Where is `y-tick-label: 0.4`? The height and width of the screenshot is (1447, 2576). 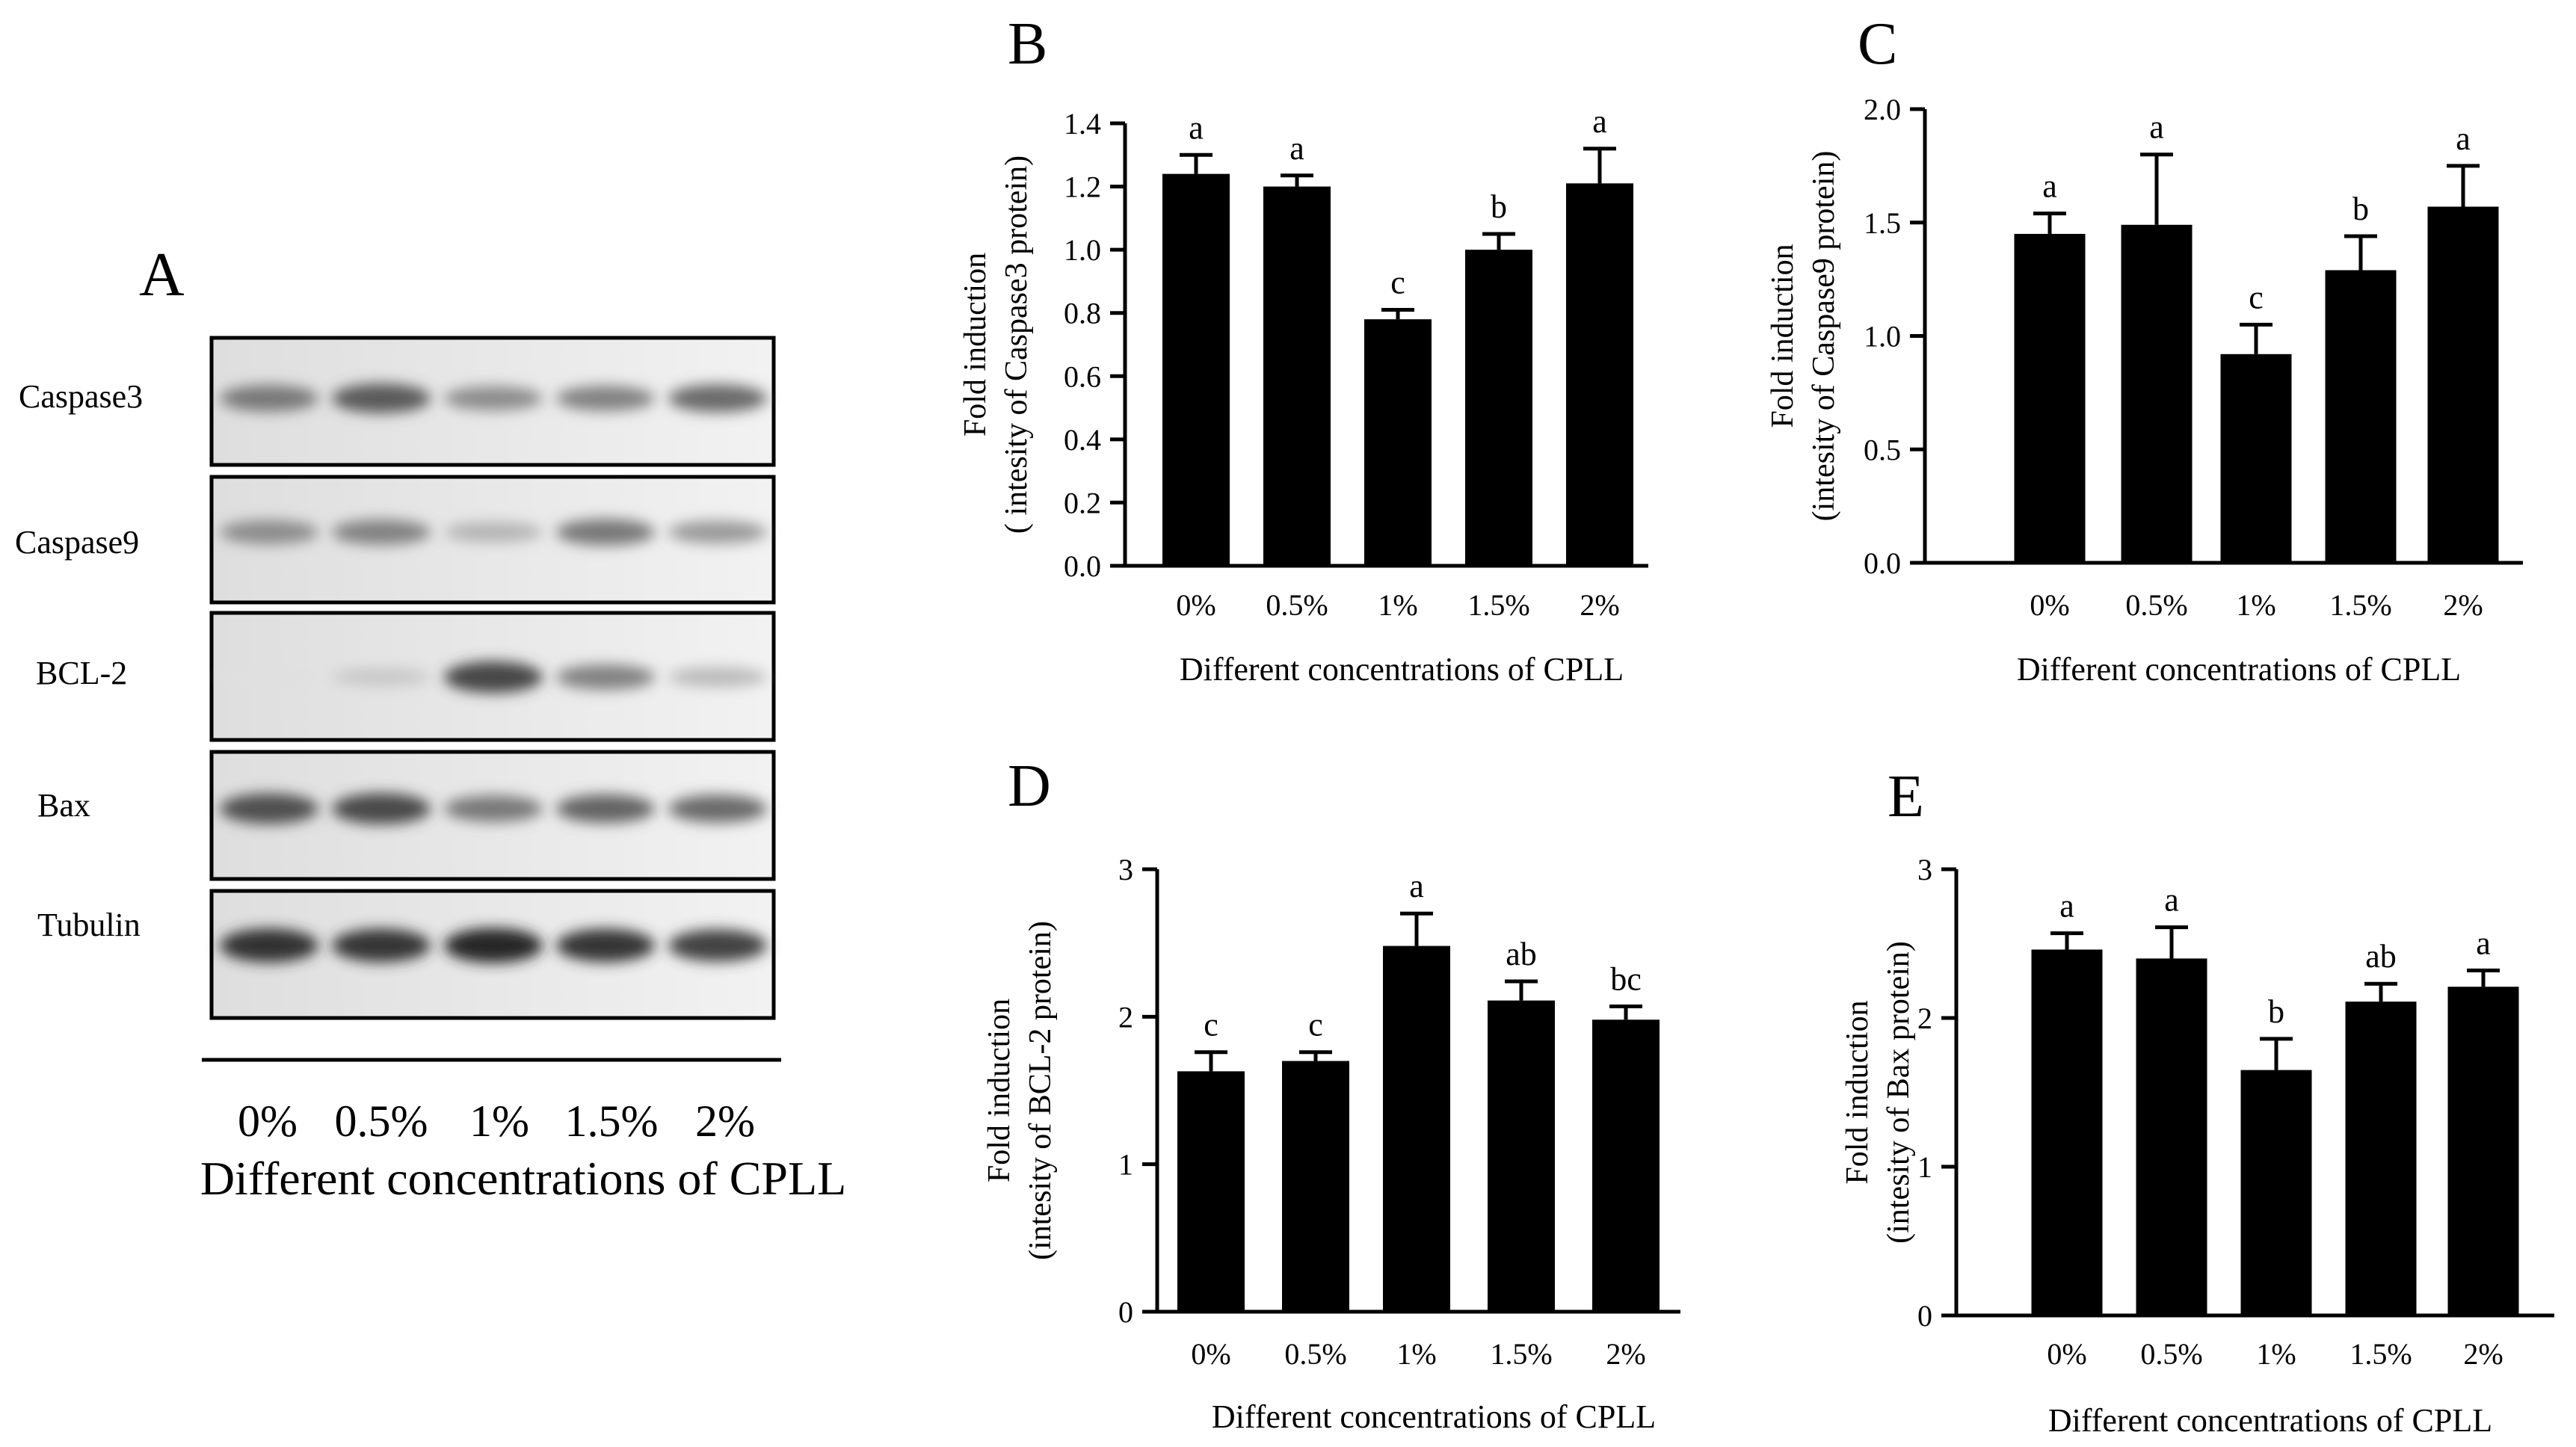 y-tick-label: 0.4 is located at coordinates (1082, 440).